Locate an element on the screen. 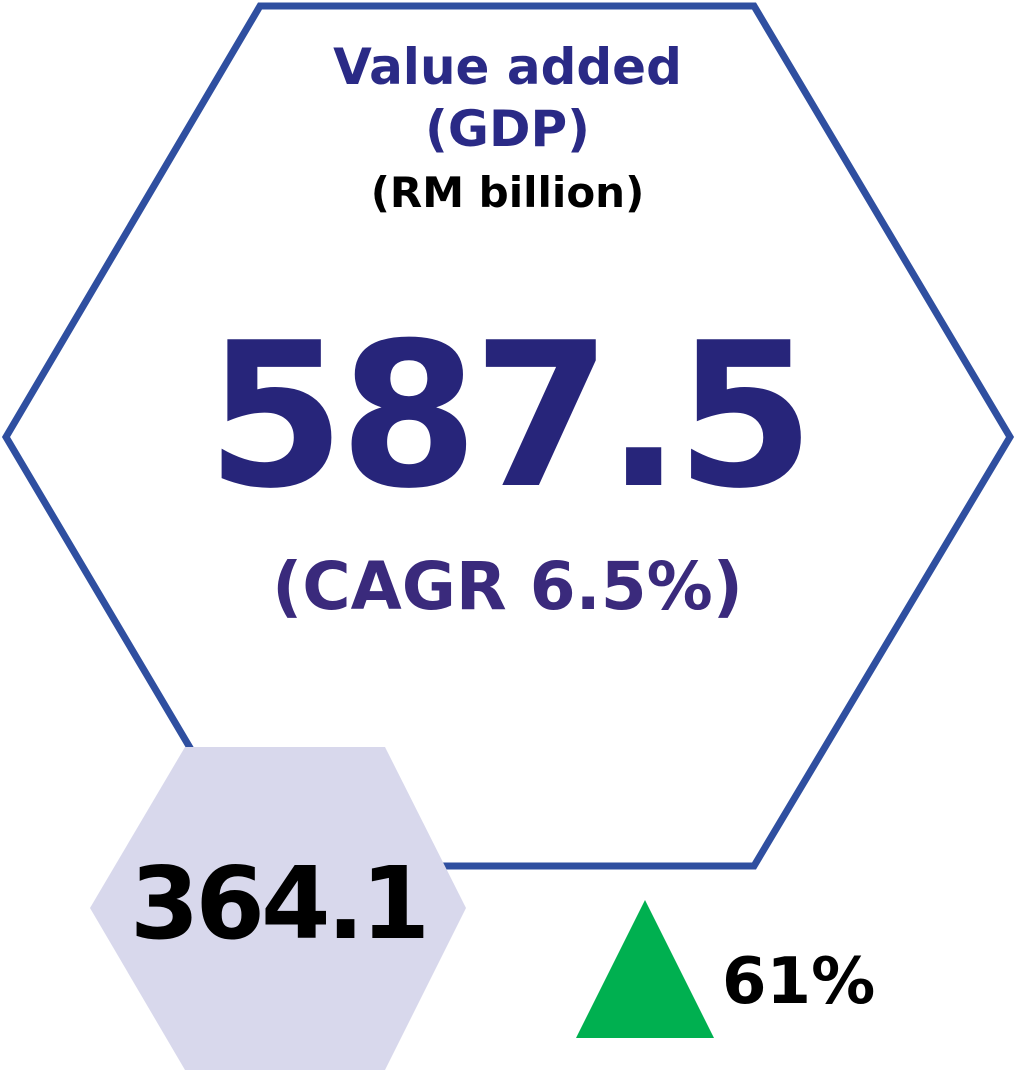 The height and width of the screenshot is (1072, 1030). cagr-label: (CAGR 6.5%) is located at coordinates (507, 586).